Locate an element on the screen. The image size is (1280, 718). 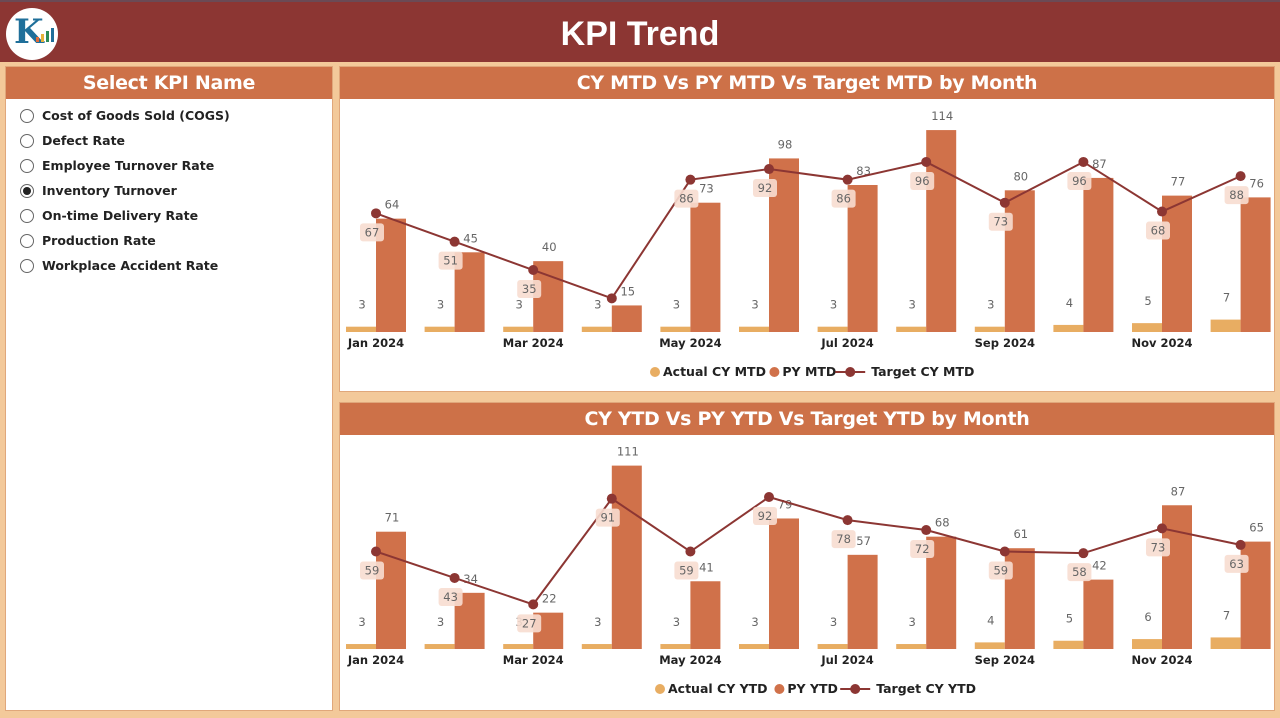
actual-data-label: 7 is located at coordinates (1226, 615).